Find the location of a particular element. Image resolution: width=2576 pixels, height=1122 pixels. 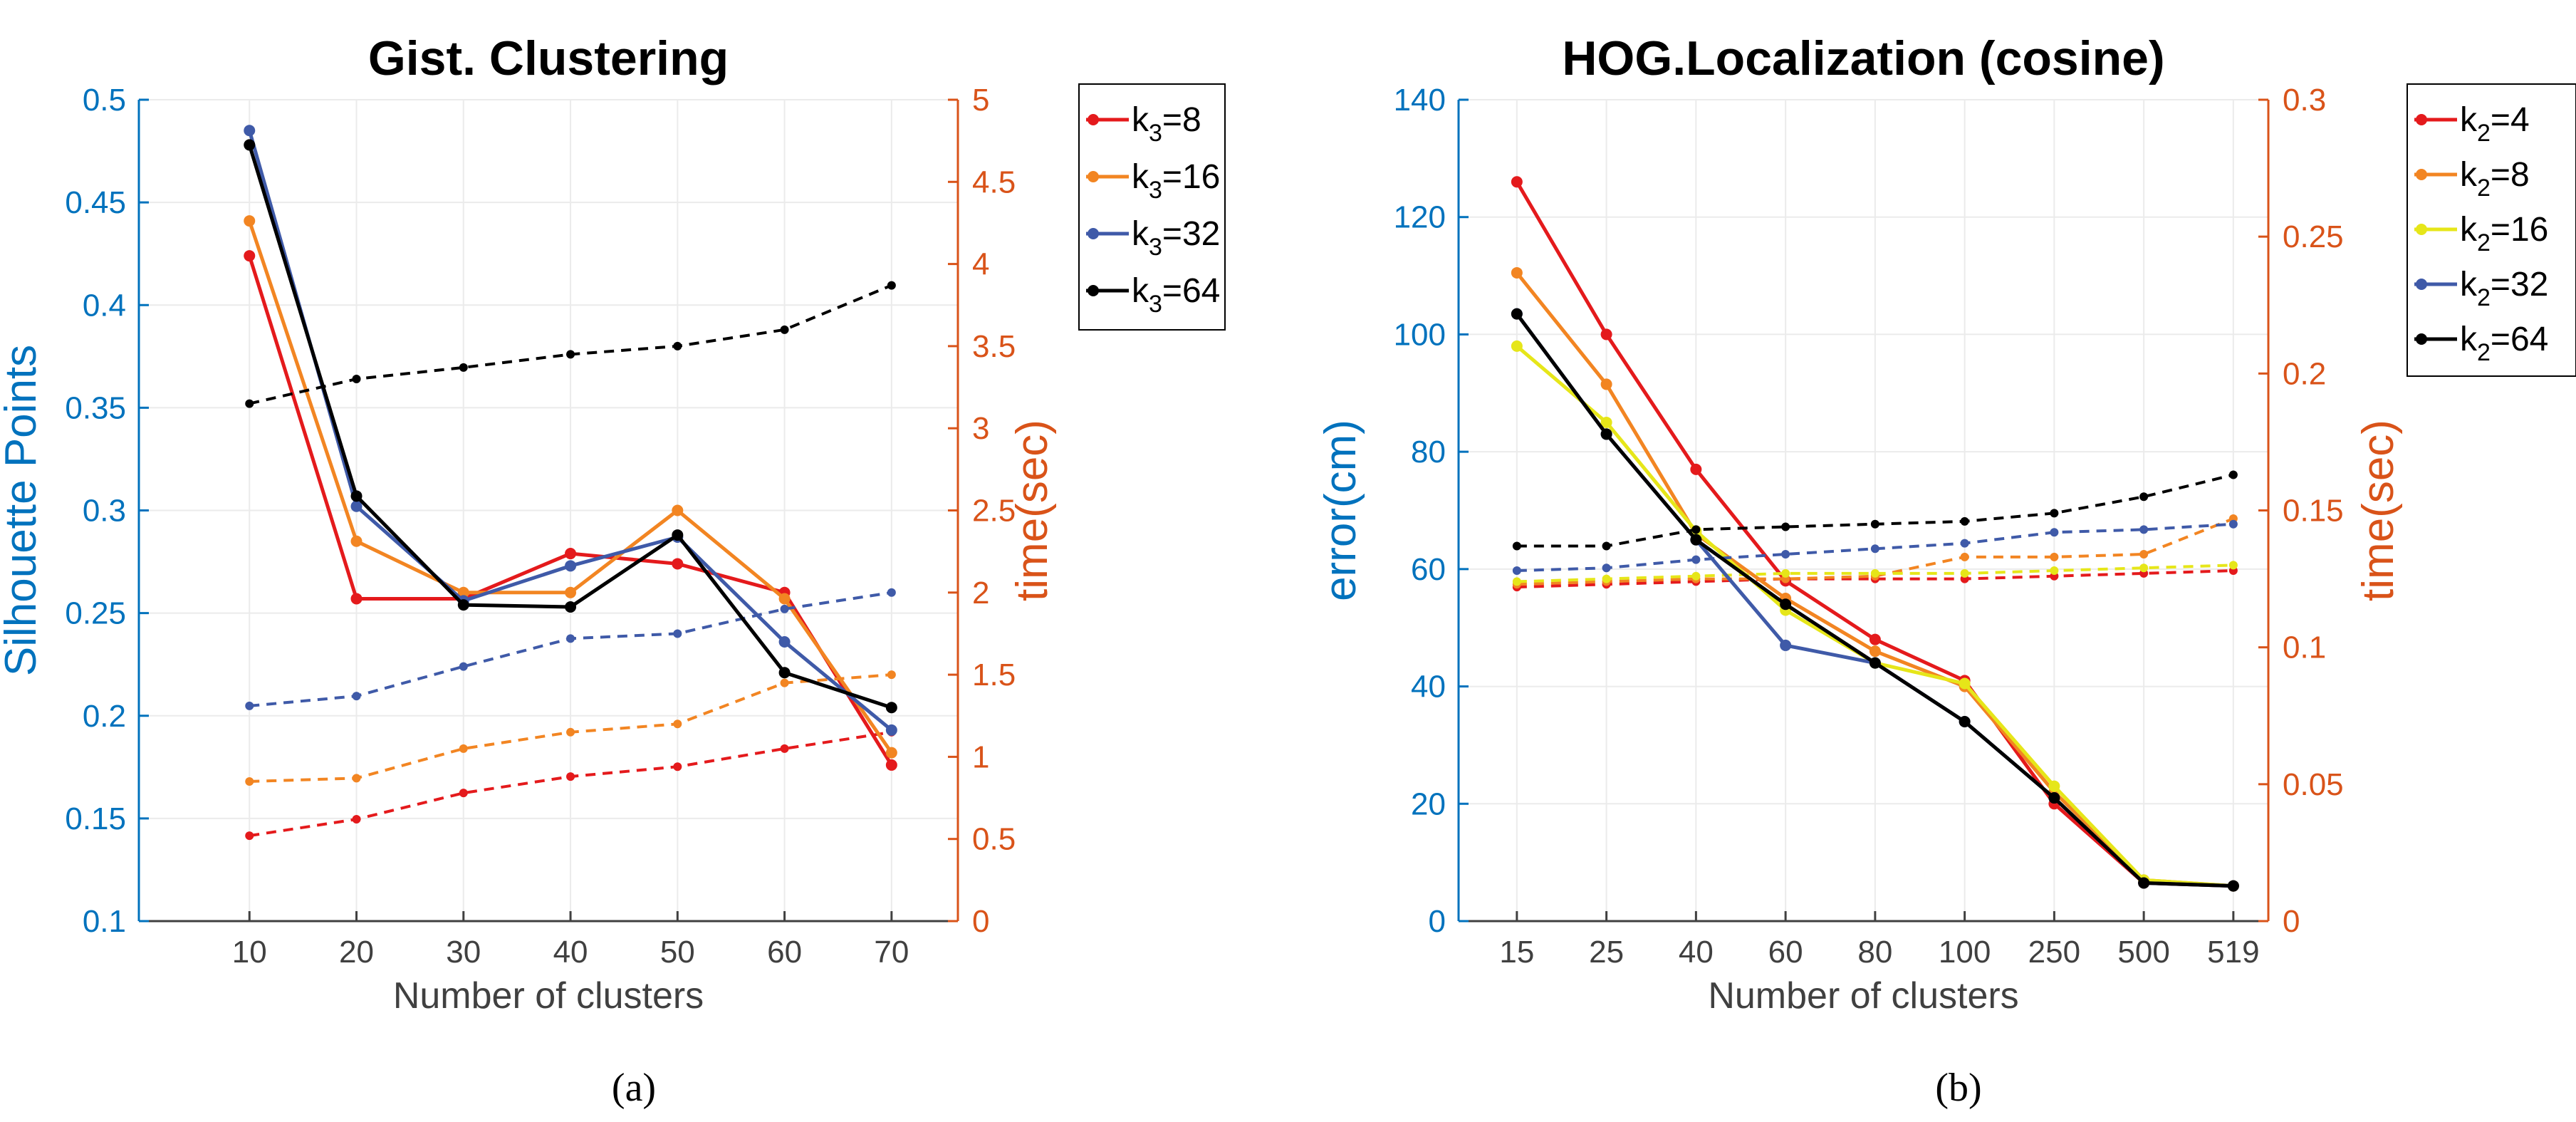

left-tick-label: 0.2 is located at coordinates (104, 716).